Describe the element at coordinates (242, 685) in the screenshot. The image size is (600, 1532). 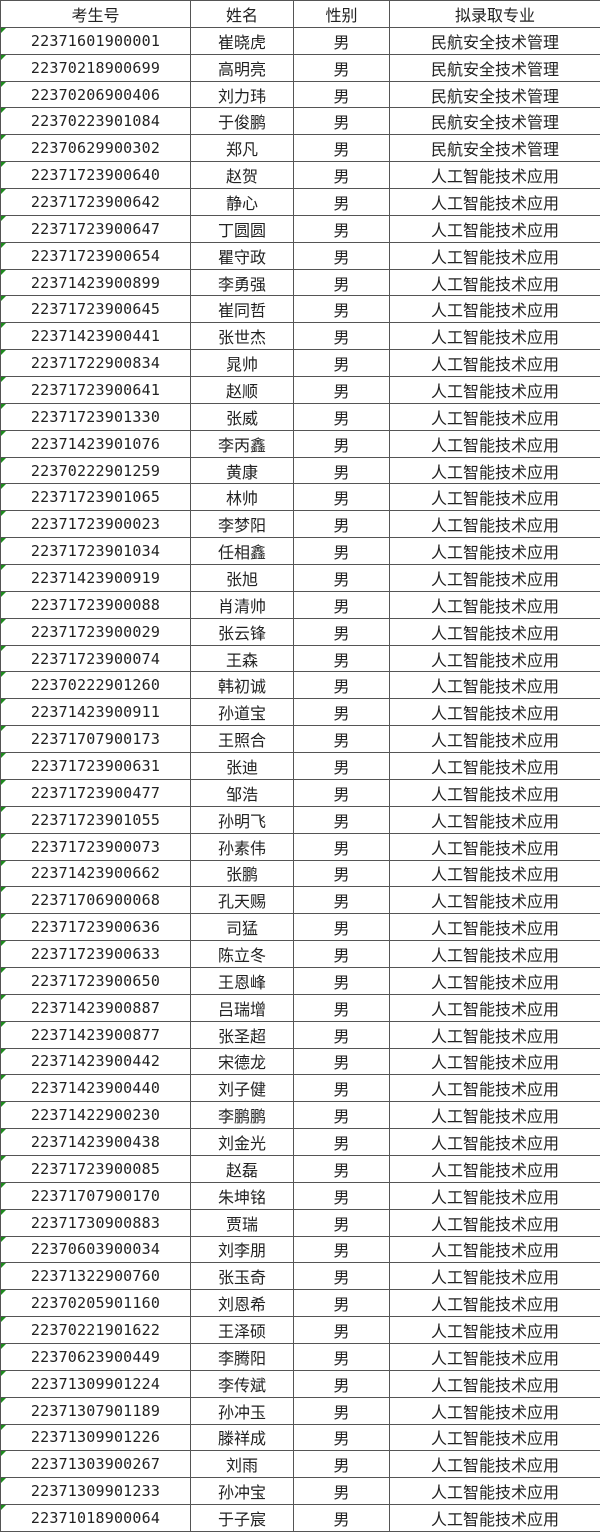
I see `name-cell: 韩初诚` at that location.